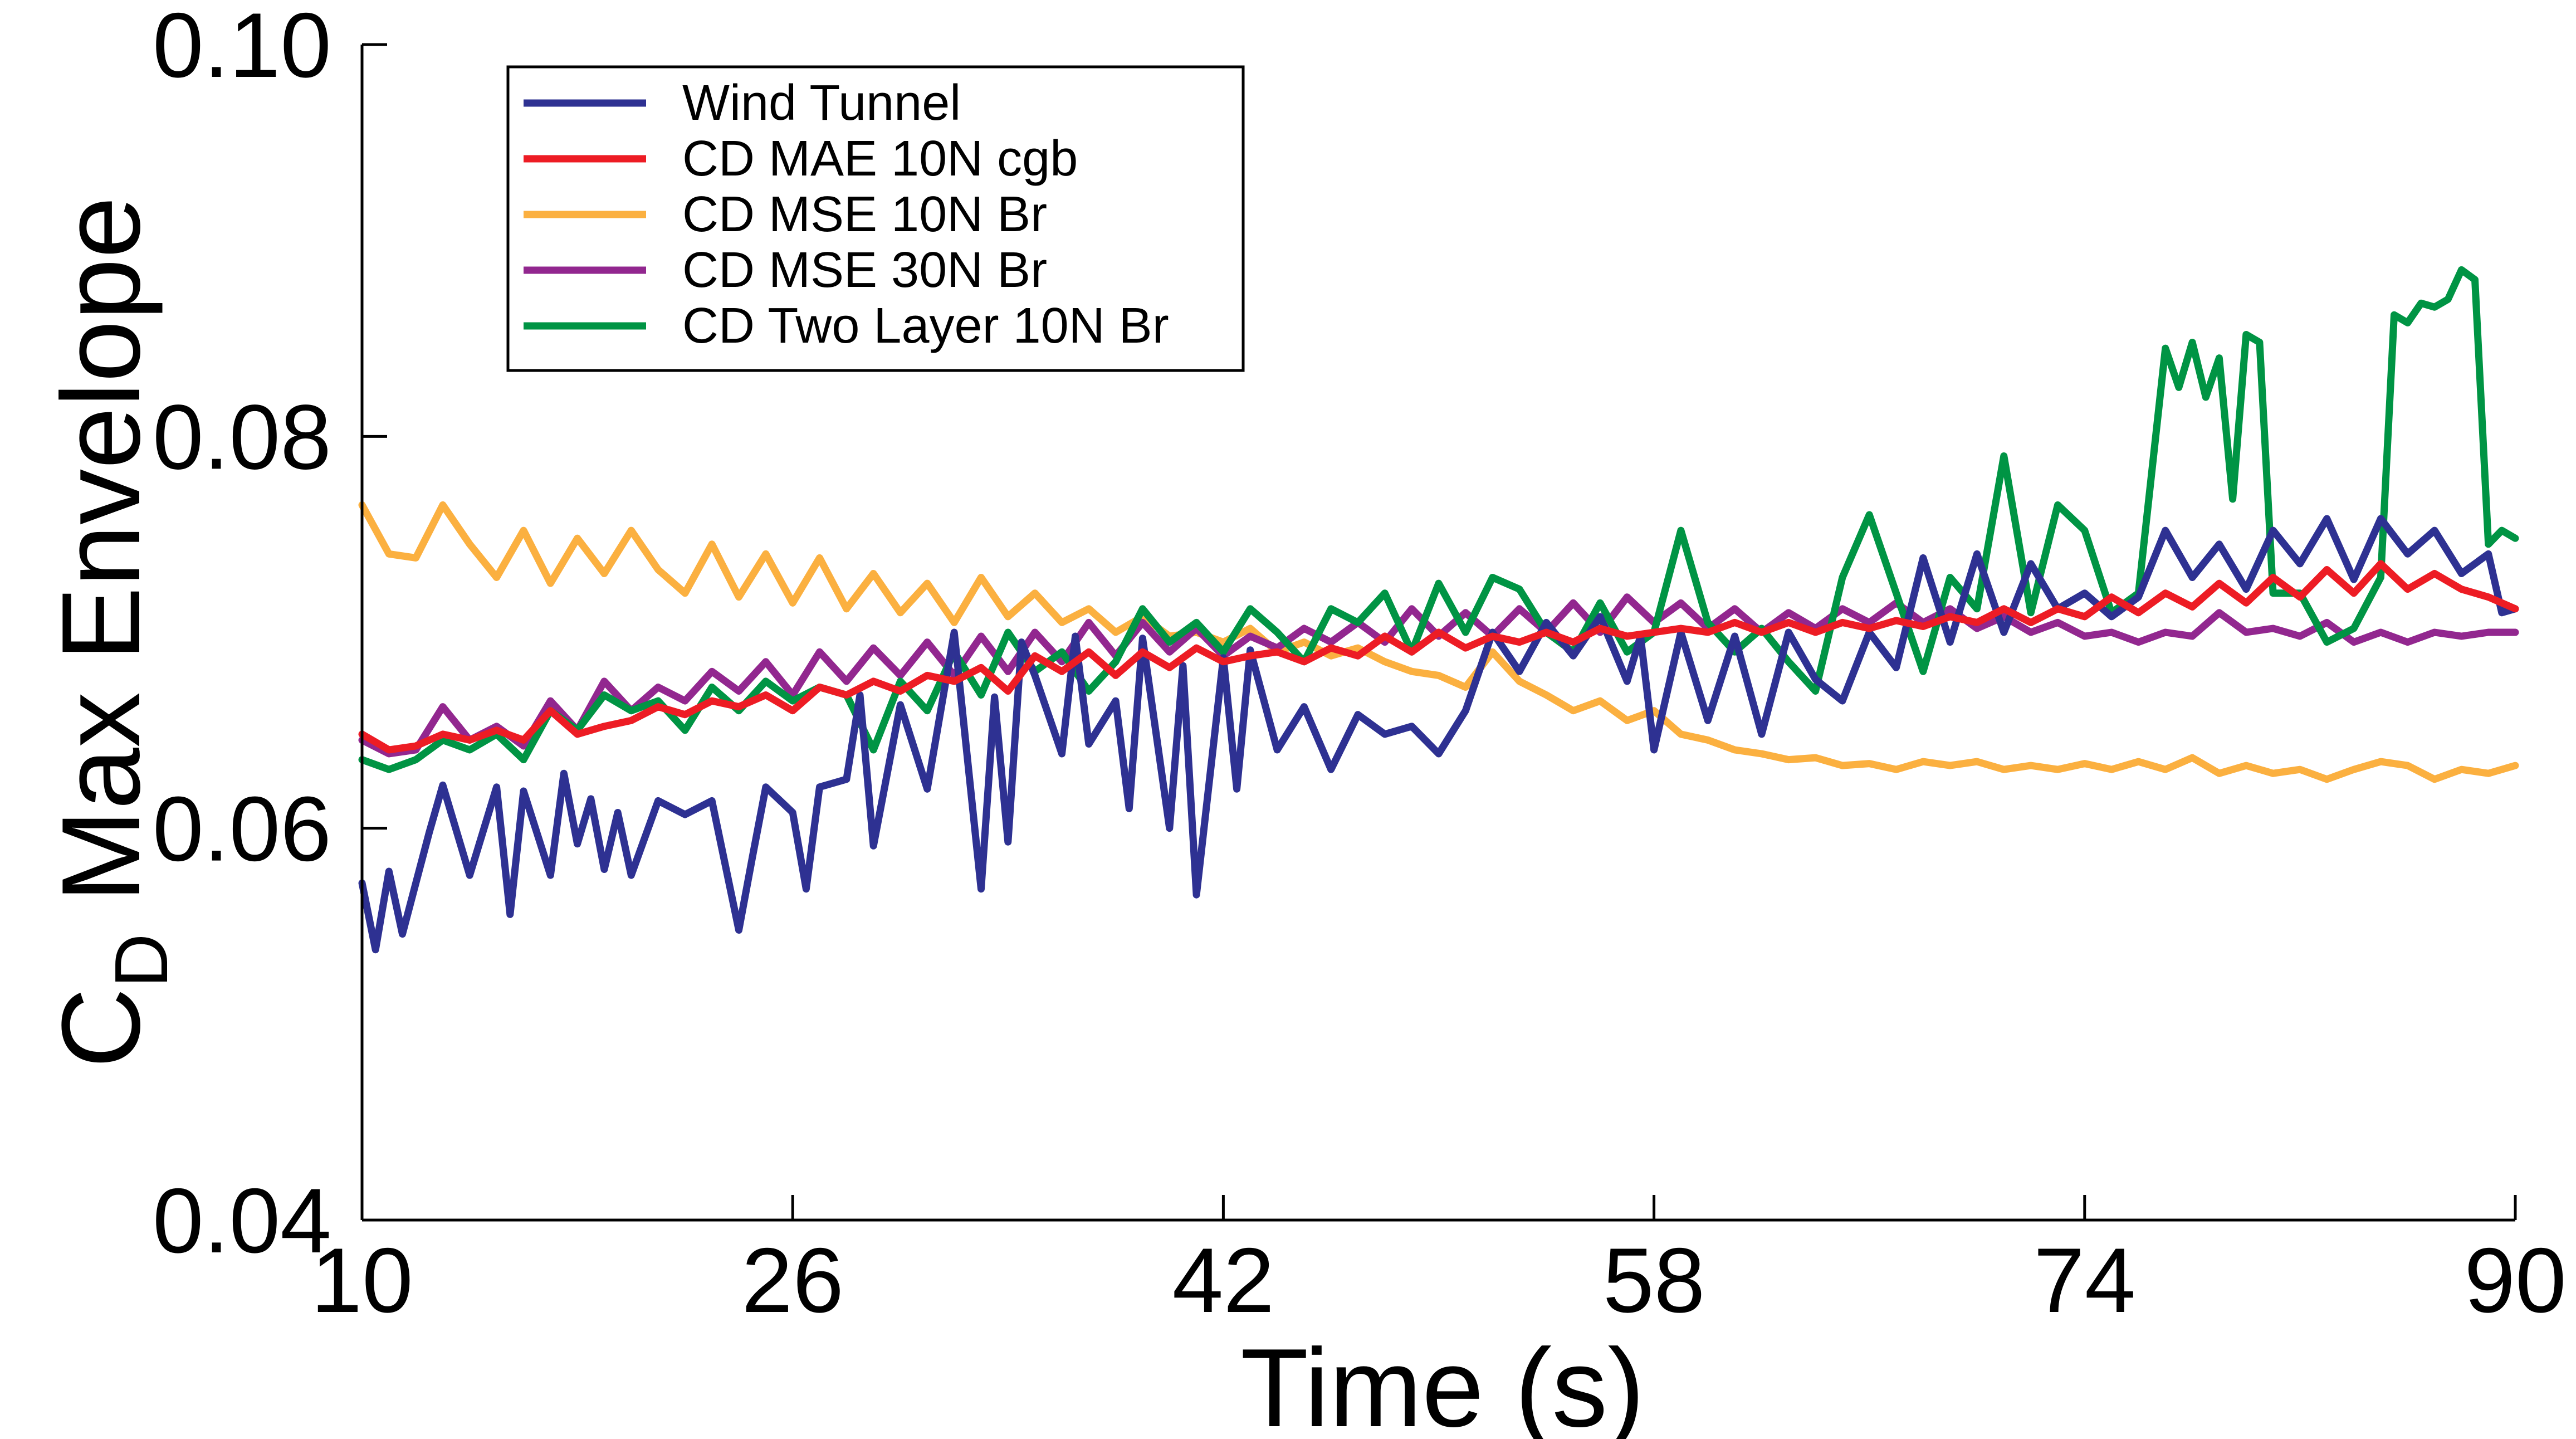 The image size is (2576, 1439). What do you see at coordinates (1223, 1280) in the screenshot?
I see `x-tick-label: 42` at bounding box center [1223, 1280].